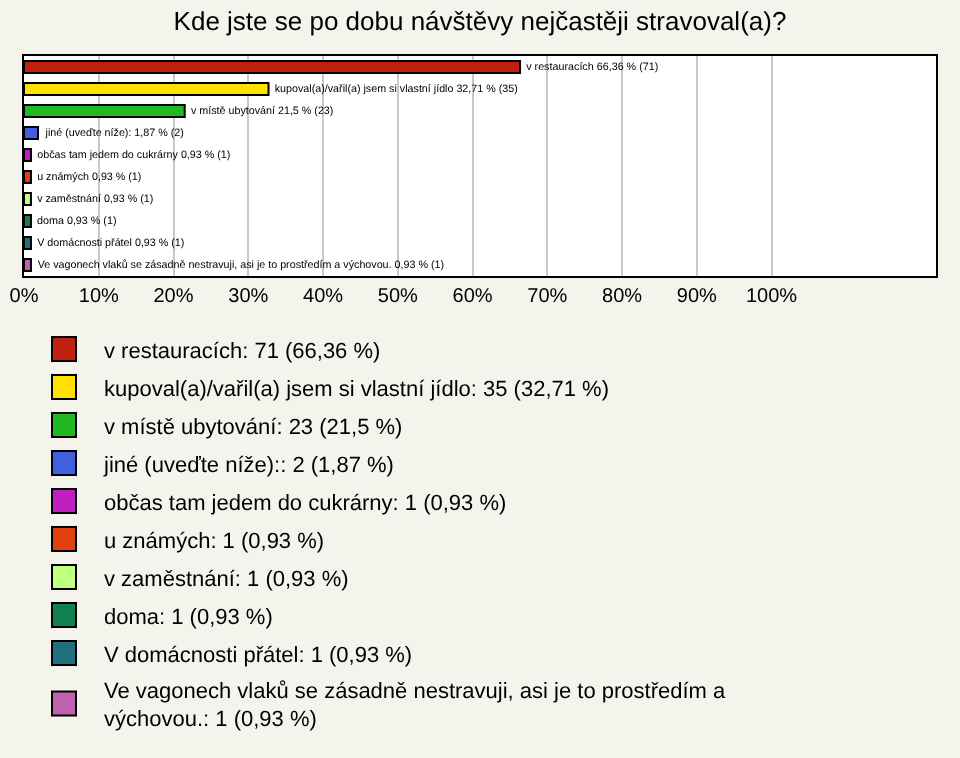 The height and width of the screenshot is (758, 960). I want to click on legend-label: občas tam jedem do cukrárny: 1 (0,93 %), so click(305, 503).